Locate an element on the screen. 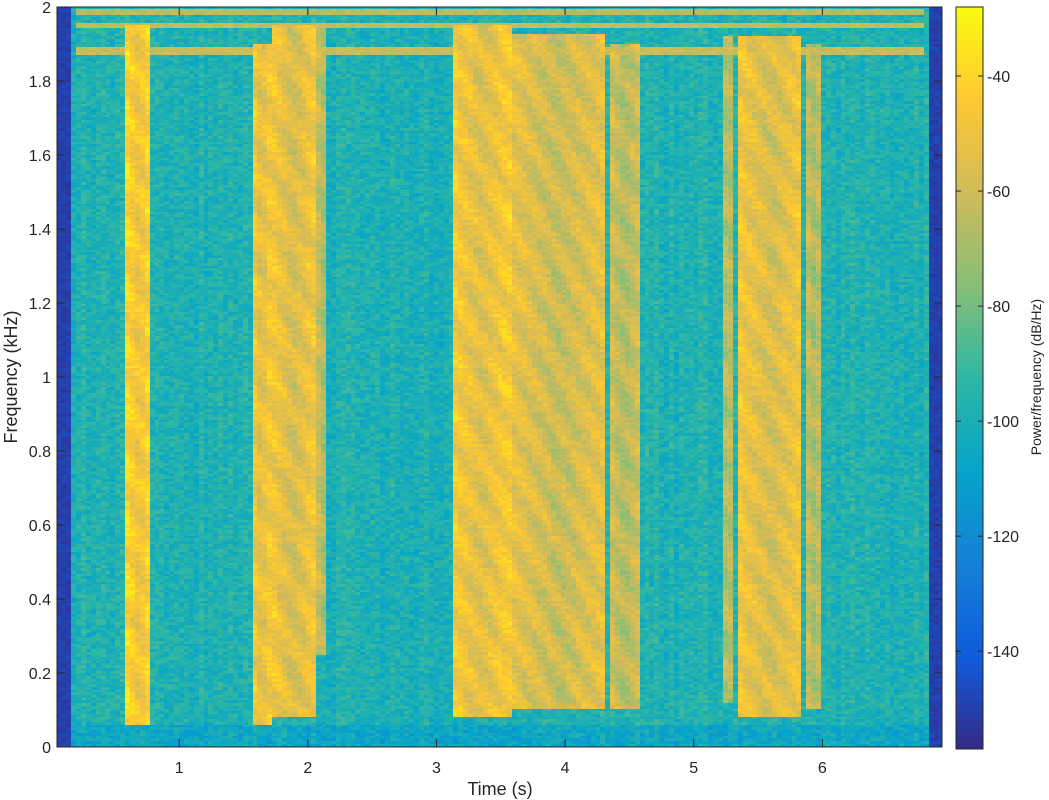  y-tick-label: 1.8 is located at coordinates (40, 82).